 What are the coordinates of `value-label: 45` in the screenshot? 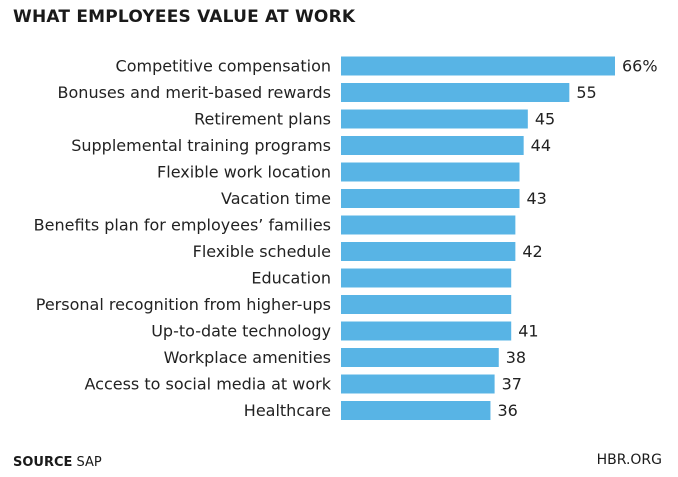 It's located at (545, 119).